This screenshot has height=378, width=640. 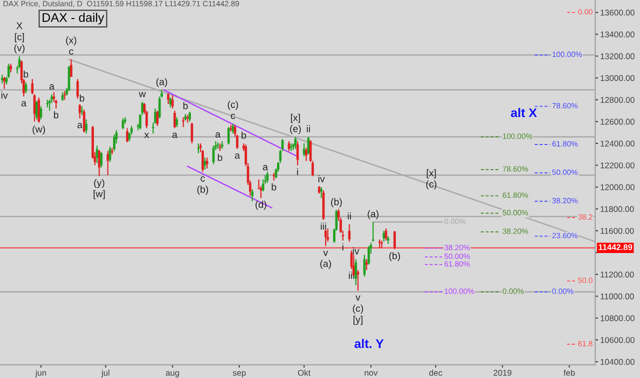 What do you see at coordinates (617, 361) in the screenshot?
I see `y-tick-label: 10400.00` at bounding box center [617, 361].